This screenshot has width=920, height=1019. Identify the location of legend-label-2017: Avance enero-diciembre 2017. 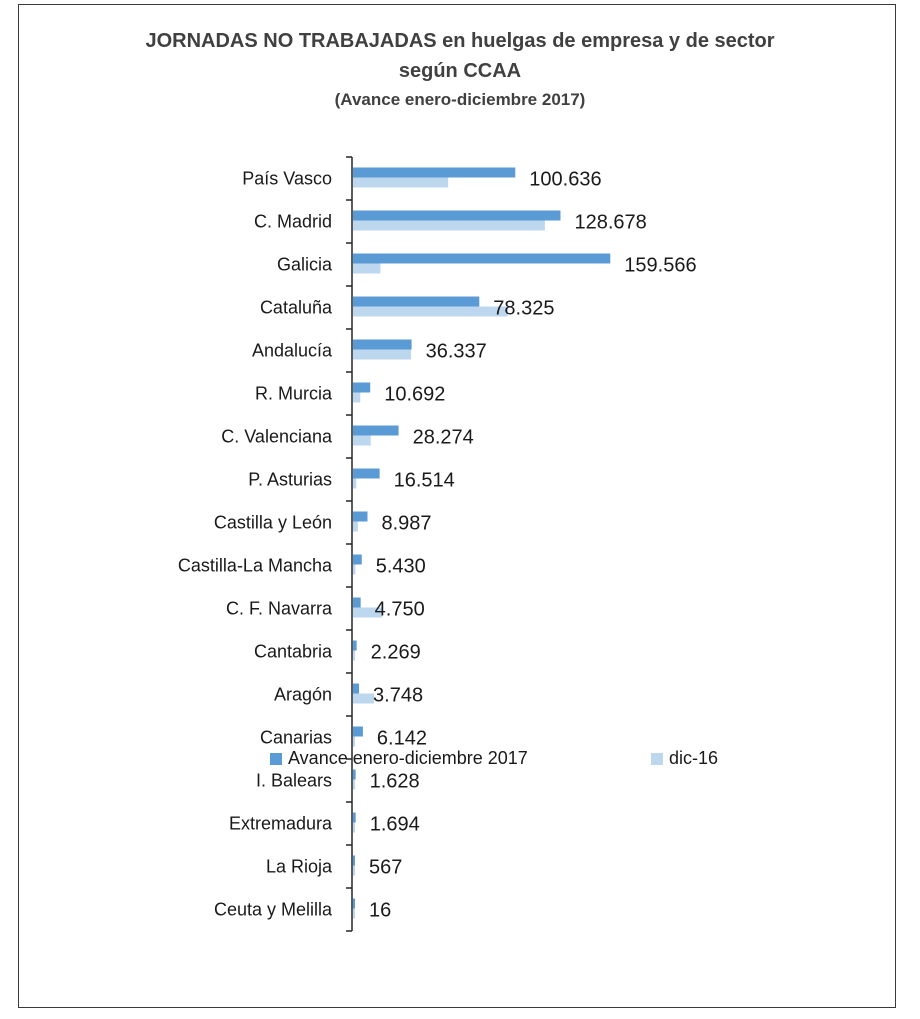
(408, 758).